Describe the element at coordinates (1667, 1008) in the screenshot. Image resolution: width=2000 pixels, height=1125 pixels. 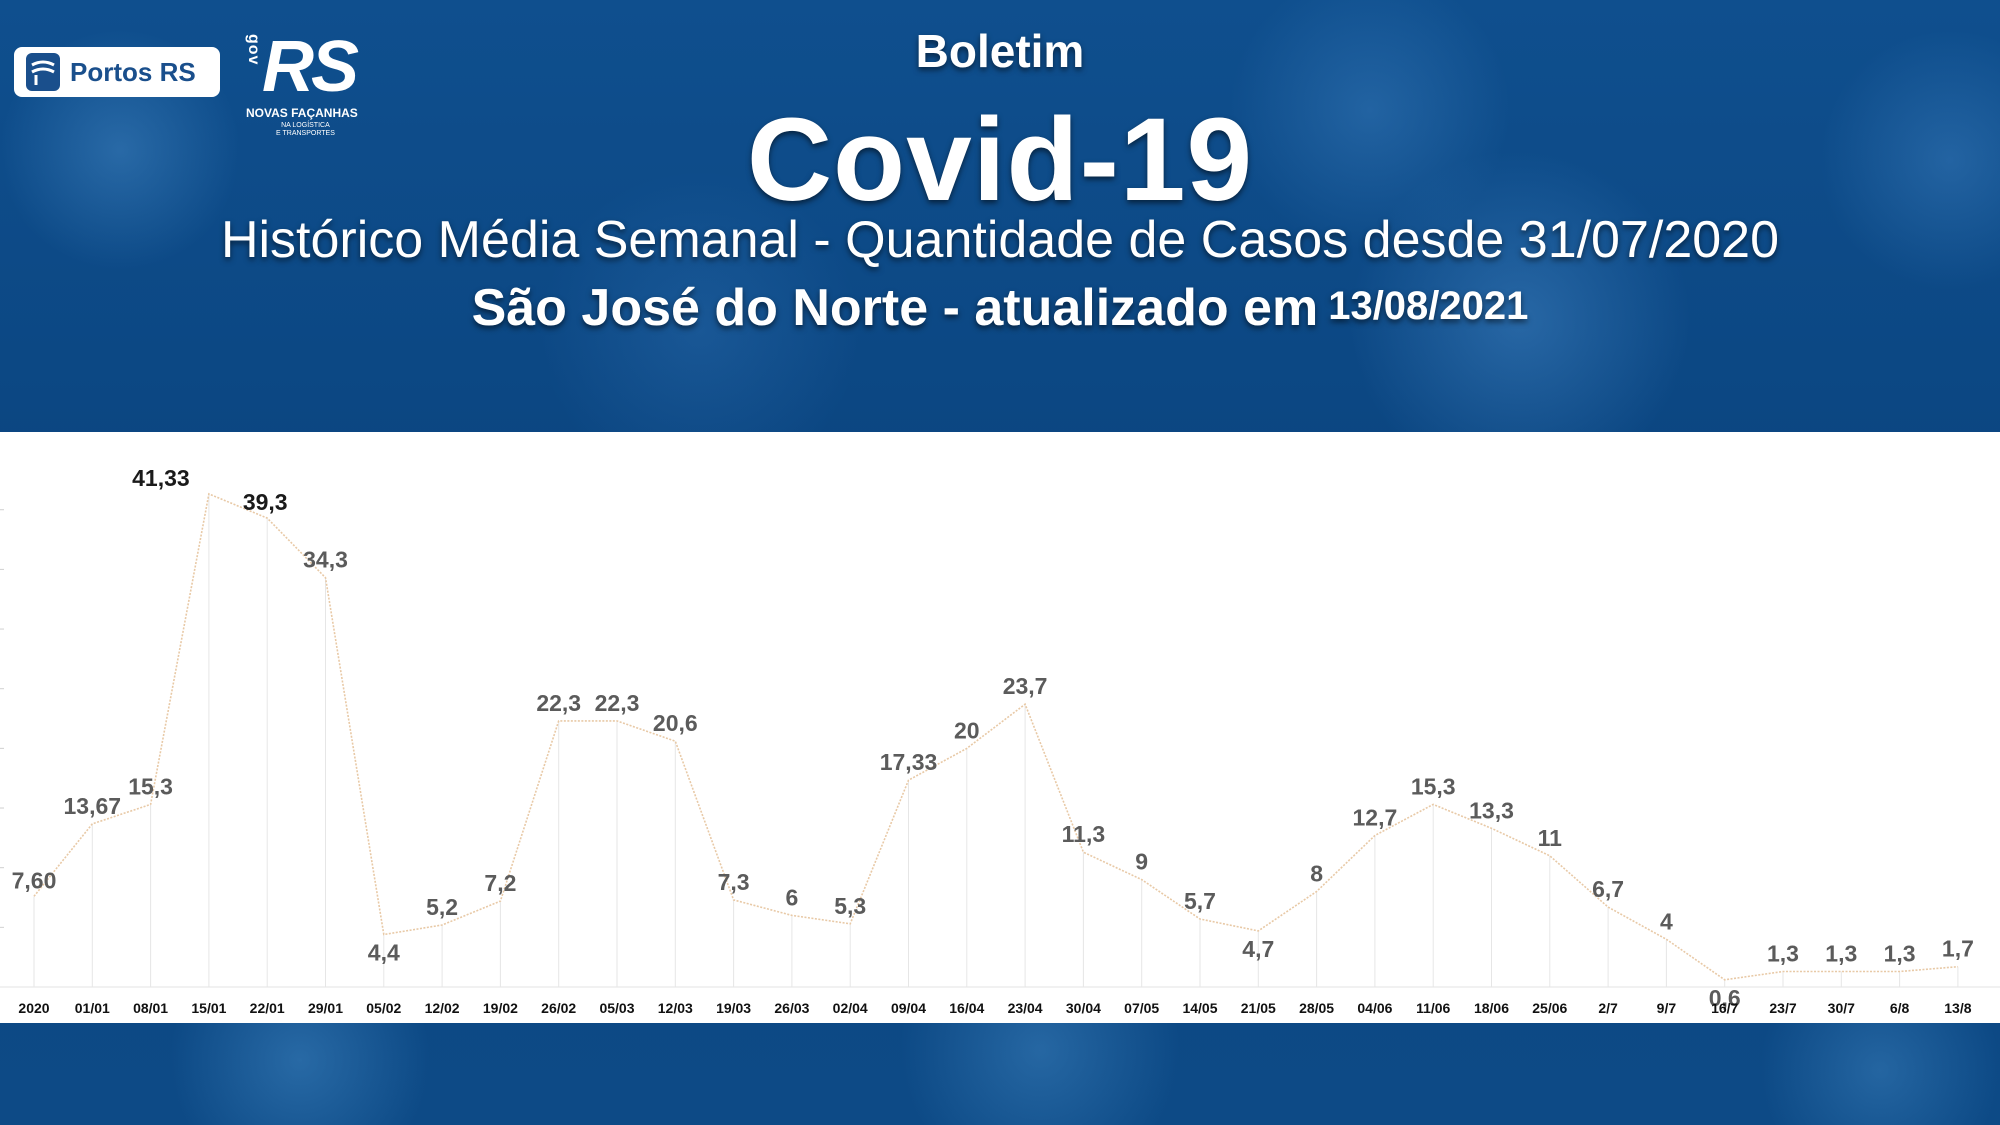
I see `x-tick-label: 9/7` at that location.